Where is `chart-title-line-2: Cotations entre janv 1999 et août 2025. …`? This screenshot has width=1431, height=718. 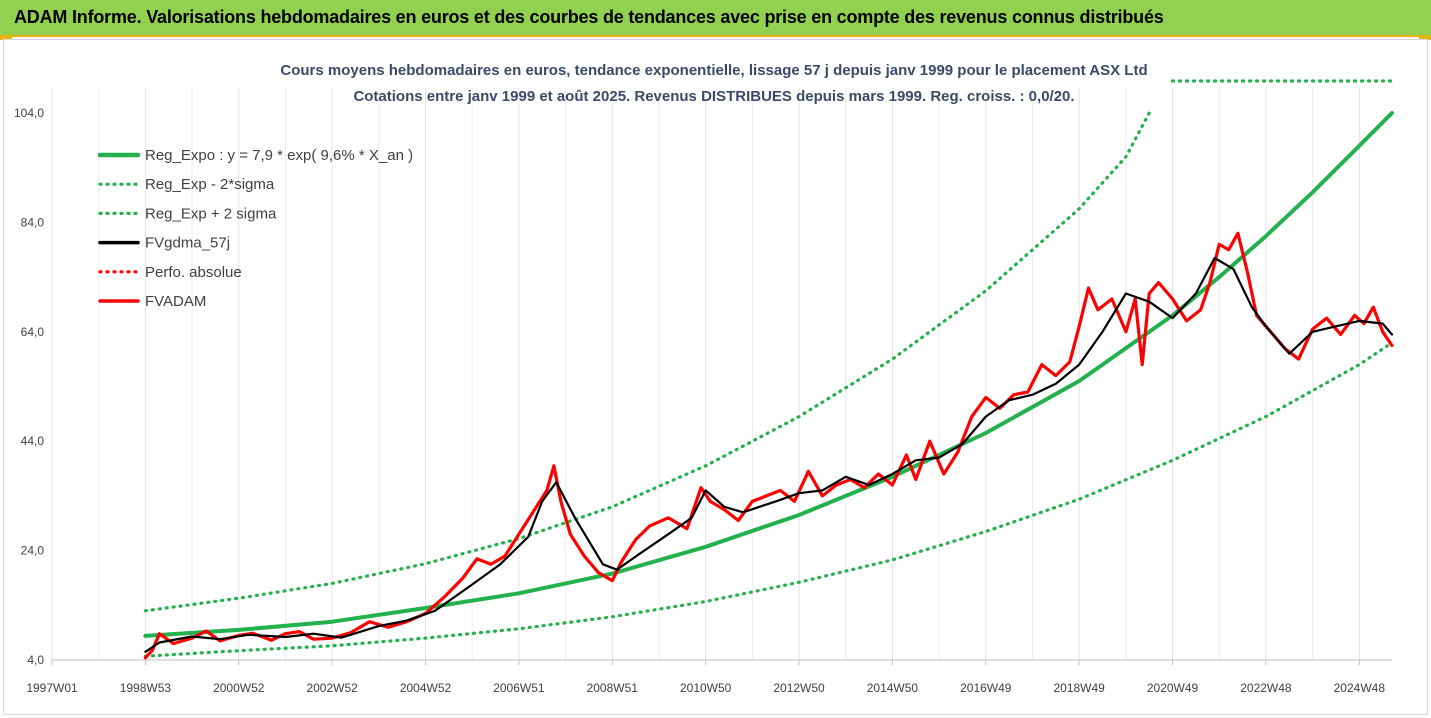
chart-title-line-2: Cotations entre janv 1999 et août 2025. … is located at coordinates (713, 96).